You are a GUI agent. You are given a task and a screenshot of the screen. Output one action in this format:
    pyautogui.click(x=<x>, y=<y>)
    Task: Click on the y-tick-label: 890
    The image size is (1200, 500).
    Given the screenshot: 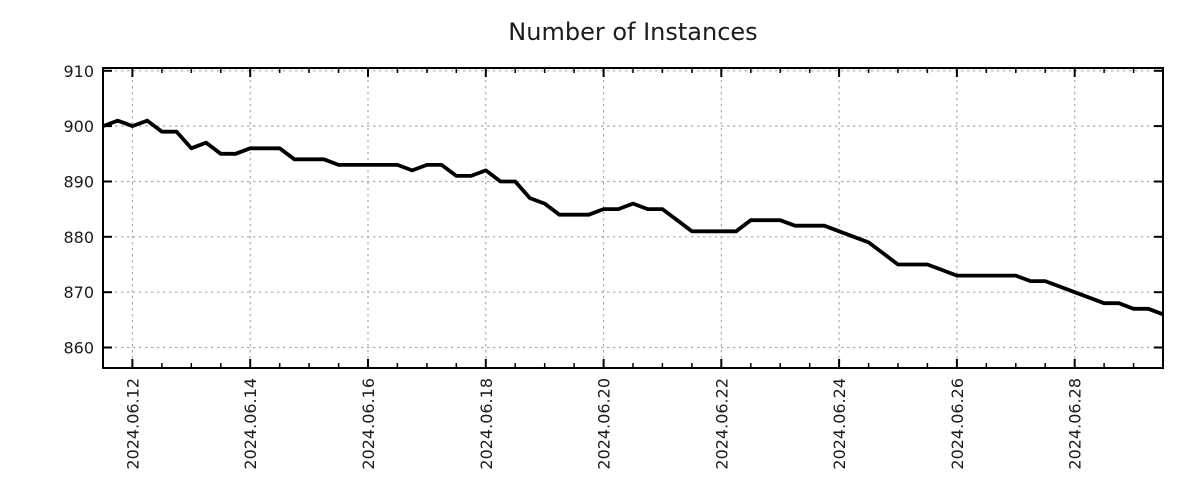 What is the action you would take?
    pyautogui.click(x=78, y=182)
    